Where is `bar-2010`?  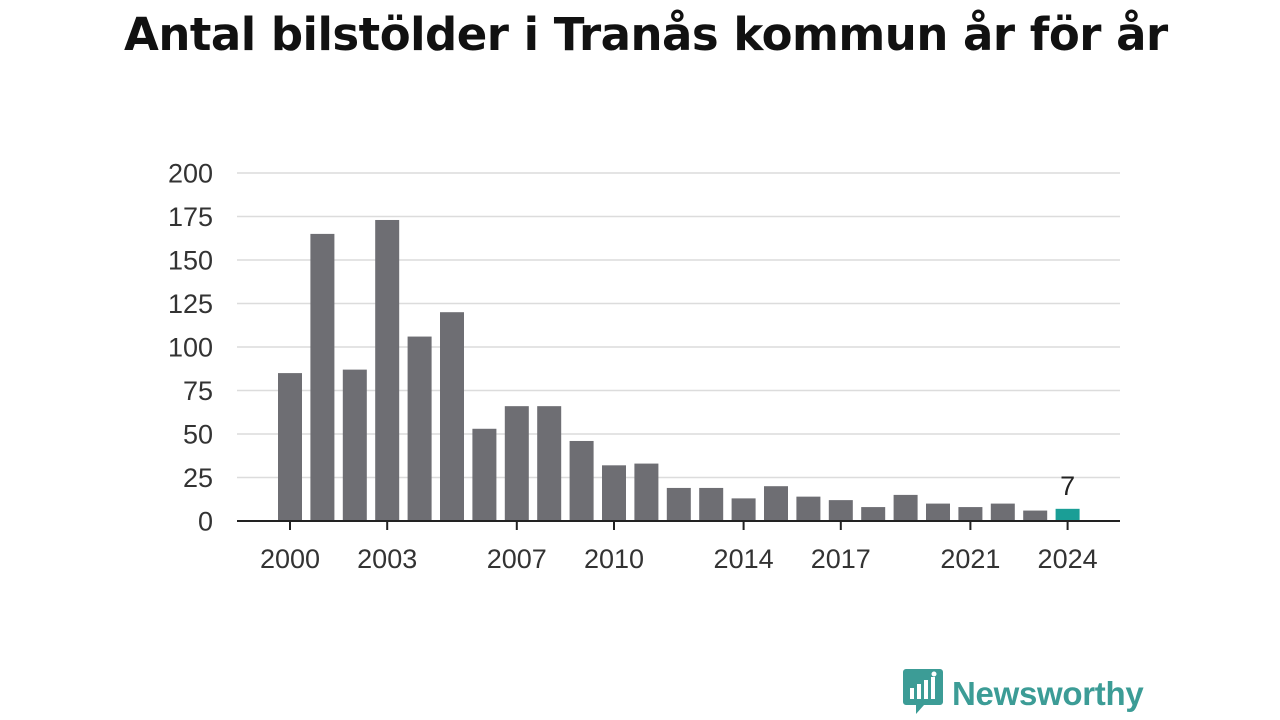 bar-2010 is located at coordinates (614, 493).